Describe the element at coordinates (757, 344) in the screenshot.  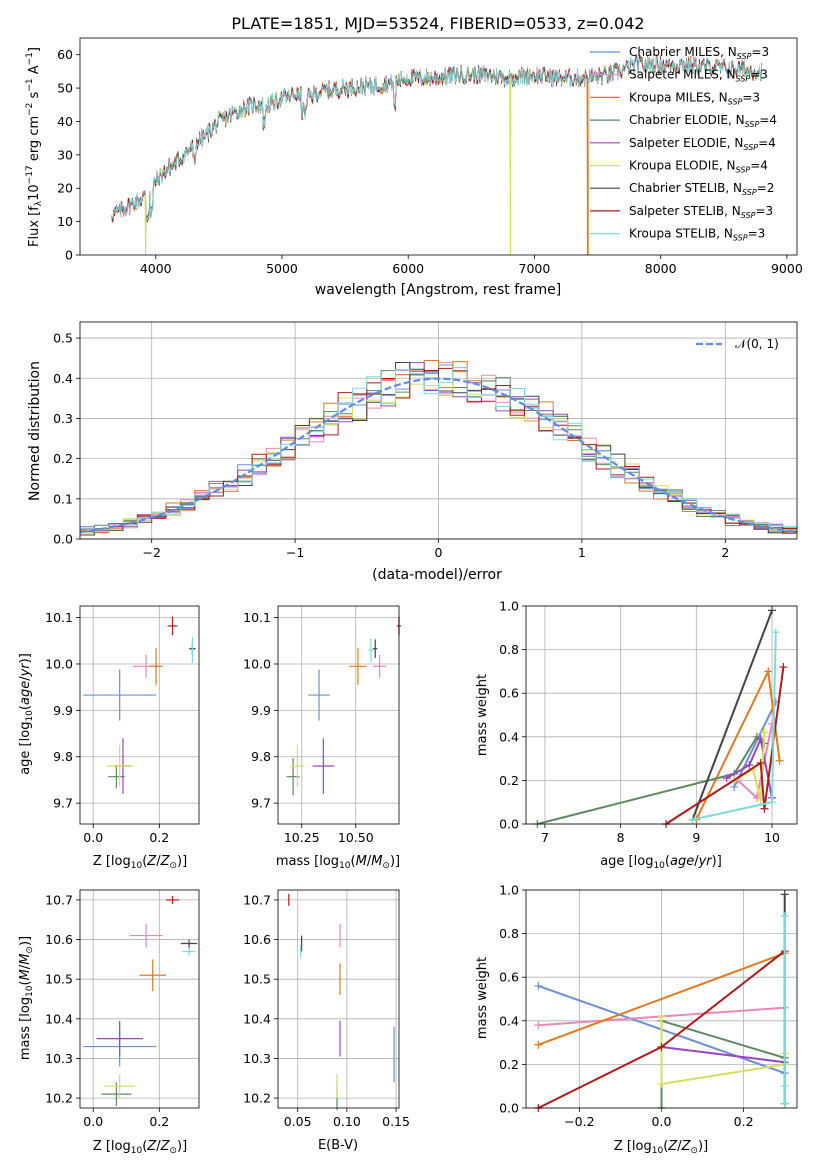
I see `residual-legend-label: 𝒩(0, 1)` at that location.